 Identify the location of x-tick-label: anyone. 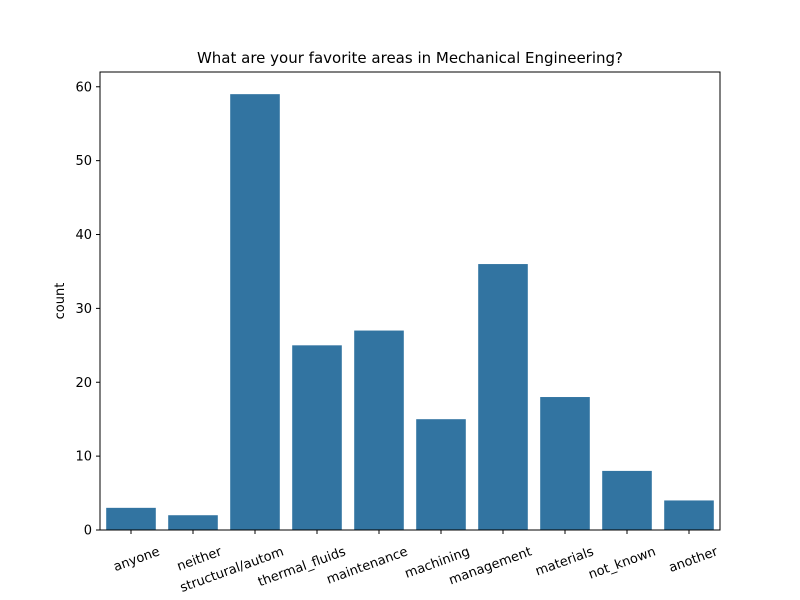
(137, 559).